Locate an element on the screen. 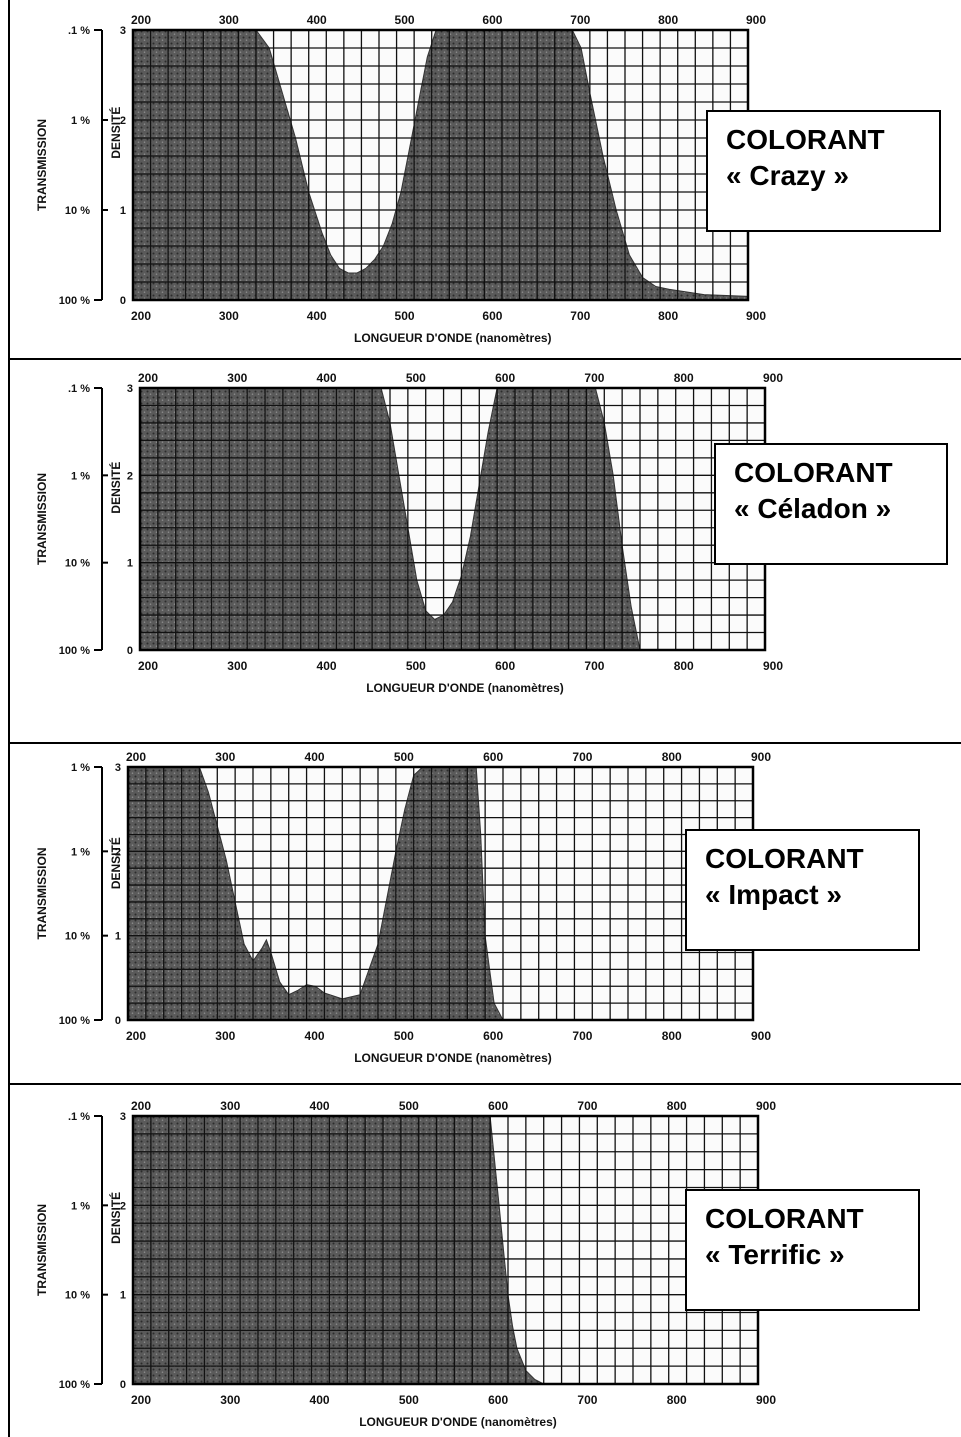 Image resolution: width=961 pixels, height=1437 pixels. colorant-label-terrific: COLORANT « Terrific » is located at coordinates (802, 1250).